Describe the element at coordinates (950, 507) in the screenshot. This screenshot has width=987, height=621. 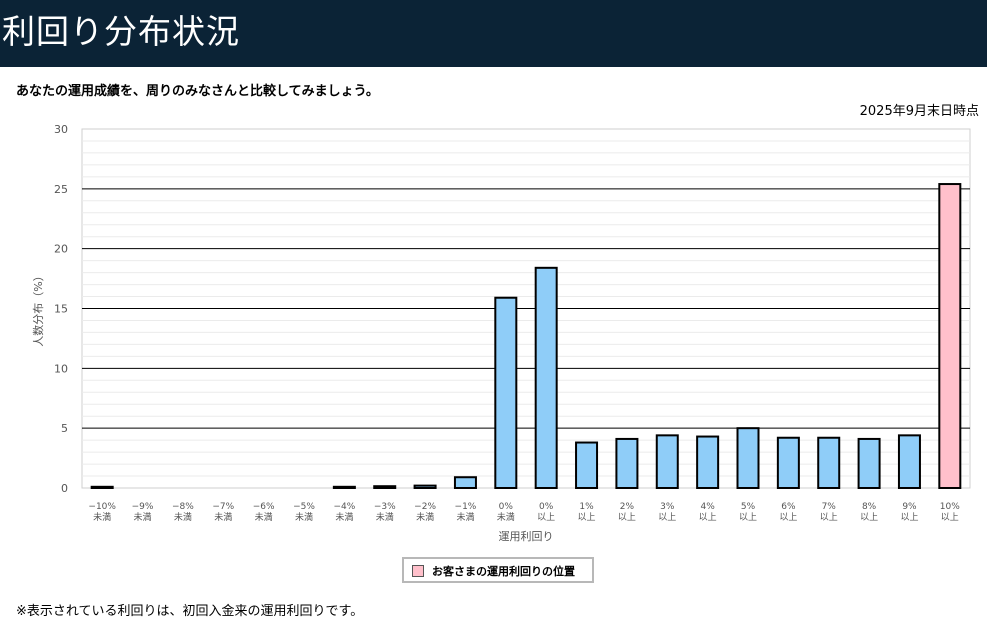
I see `x-tick-label: 10%` at that location.